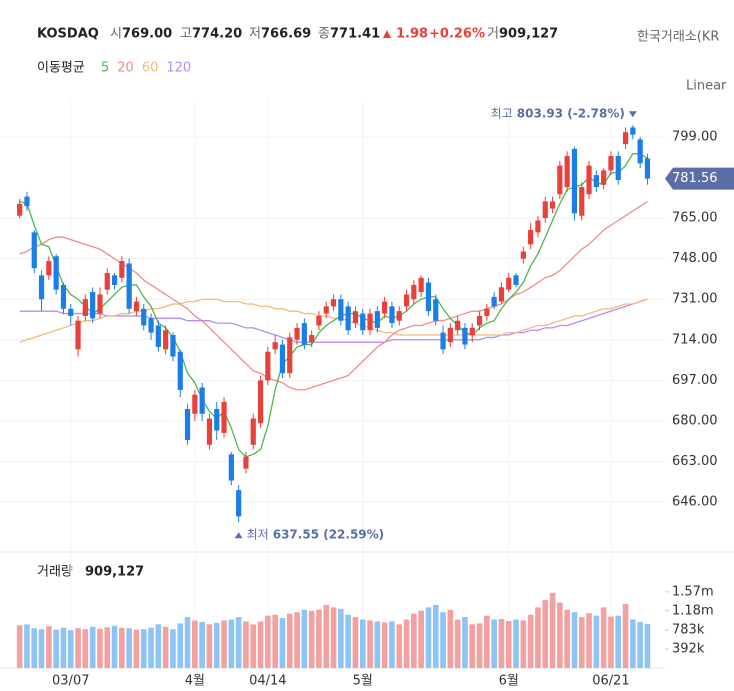  What do you see at coordinates (678, 37) in the screenshot?
I see `source: 한국거래소(KR` at bounding box center [678, 37].